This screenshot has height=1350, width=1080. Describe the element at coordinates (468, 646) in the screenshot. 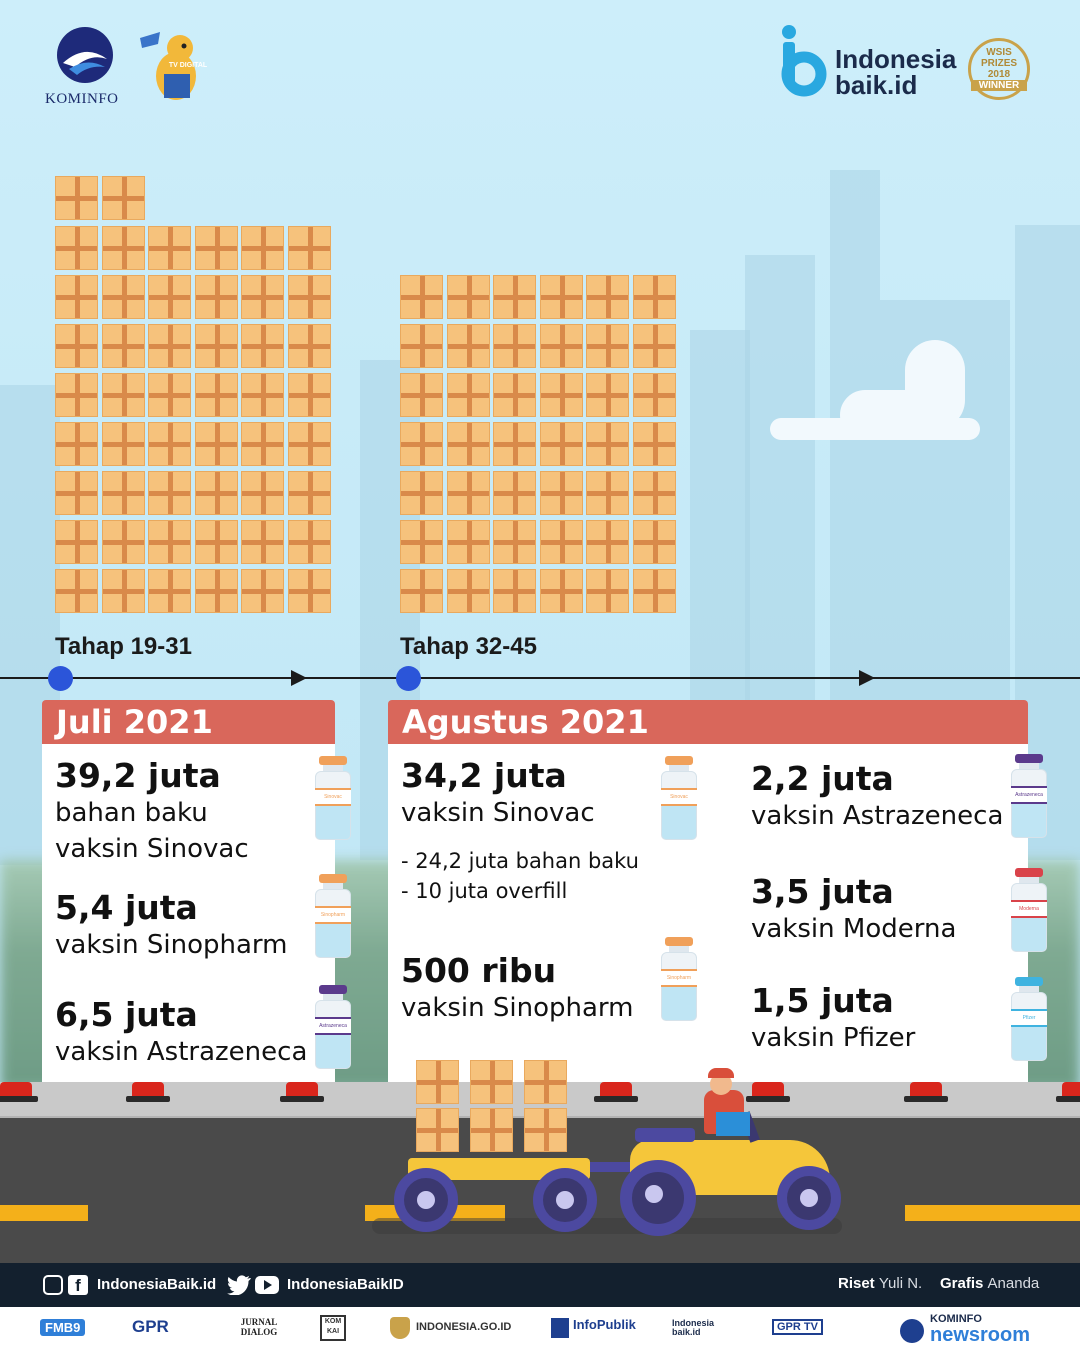

I see `stage-label-32-45: Tahap 32-45` at that location.